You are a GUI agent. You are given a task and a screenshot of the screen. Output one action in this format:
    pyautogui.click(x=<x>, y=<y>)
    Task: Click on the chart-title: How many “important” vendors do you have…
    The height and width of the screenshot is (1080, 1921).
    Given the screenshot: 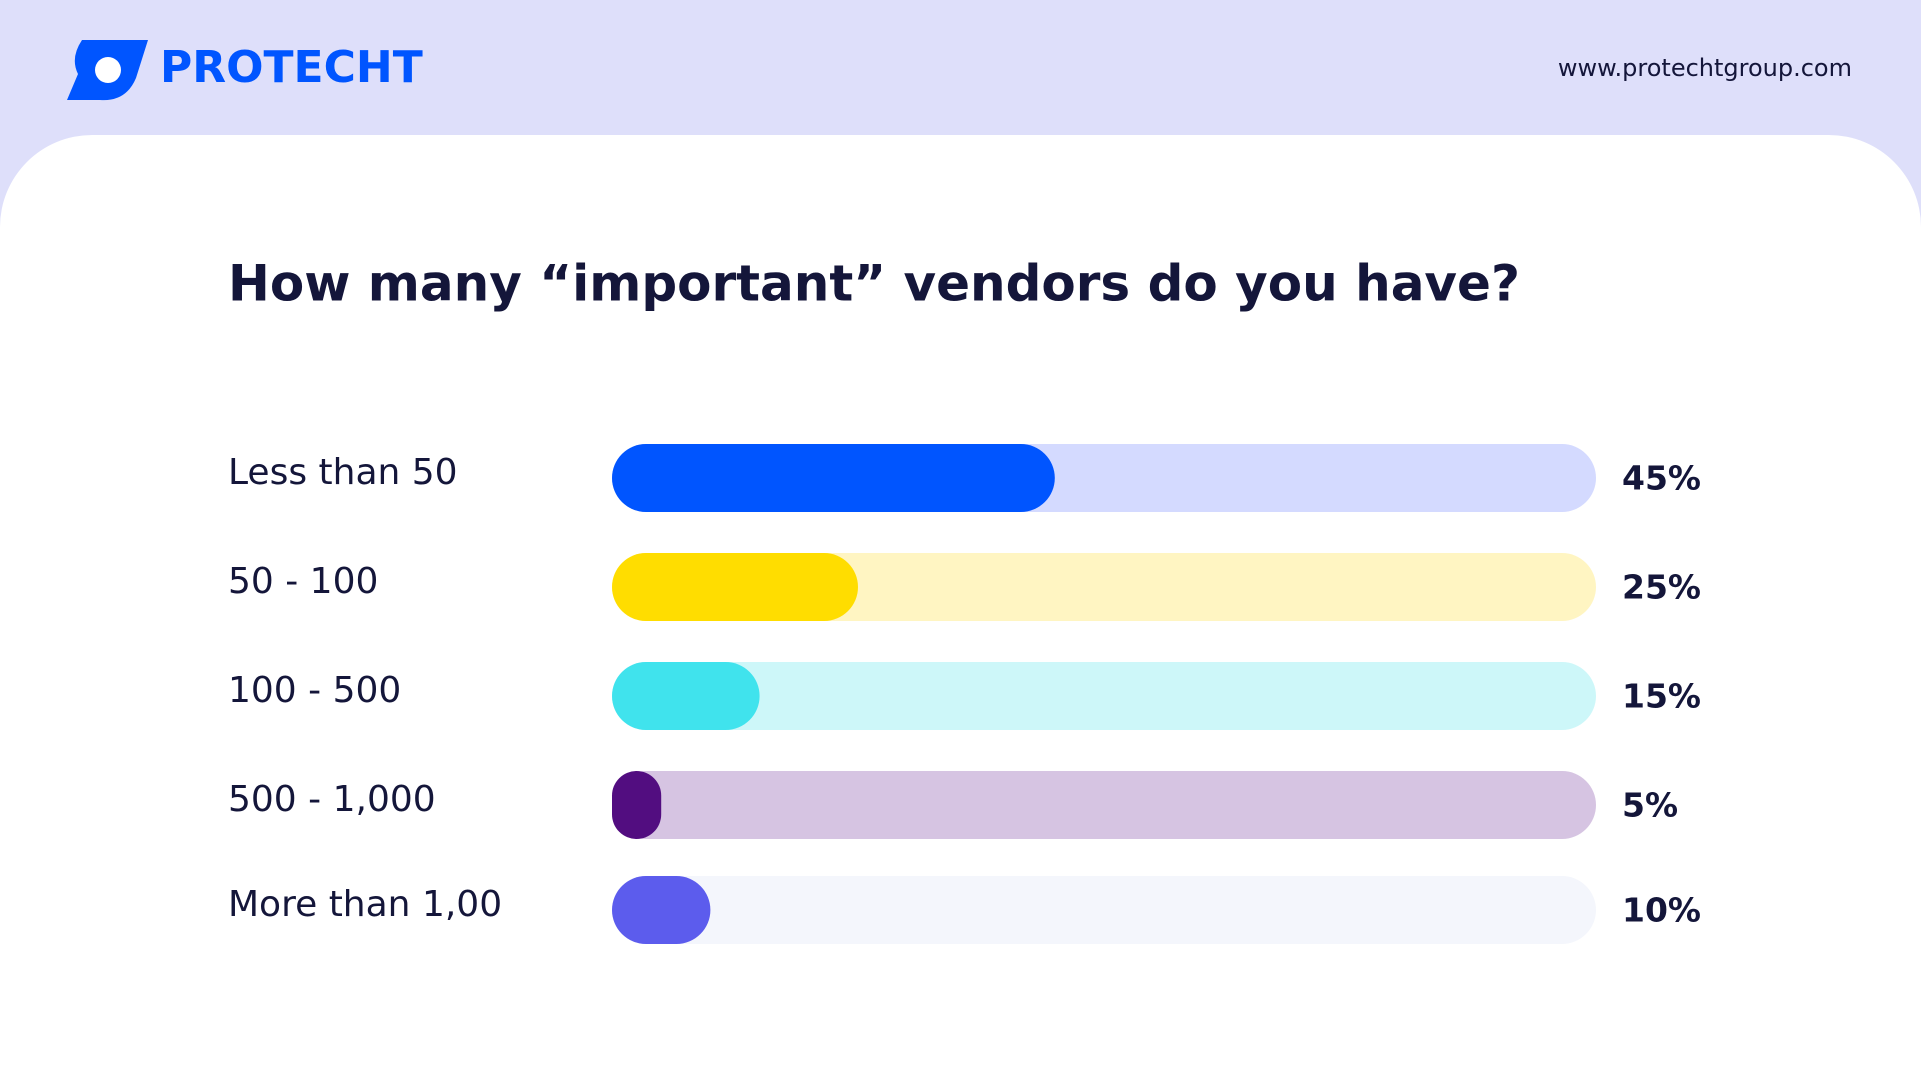 What is the action you would take?
    pyautogui.click(x=874, y=284)
    